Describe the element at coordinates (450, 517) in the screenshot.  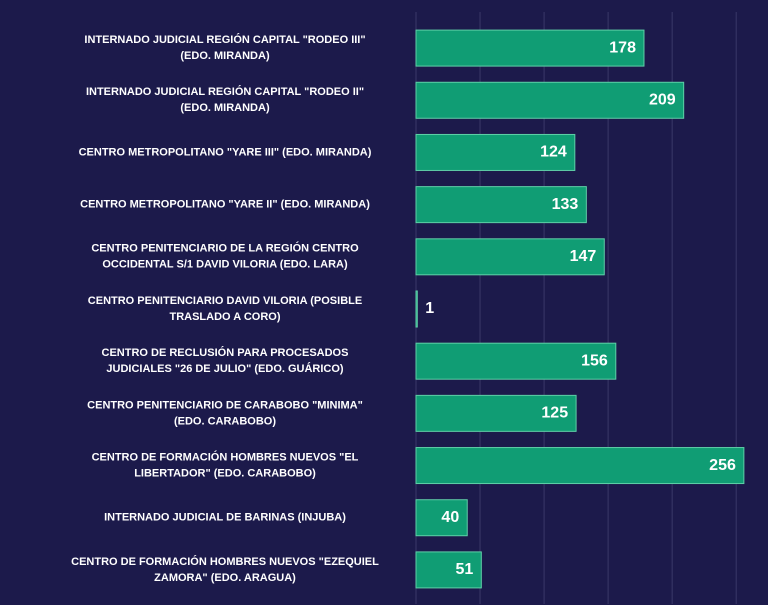
I see `value-label: 40` at that location.